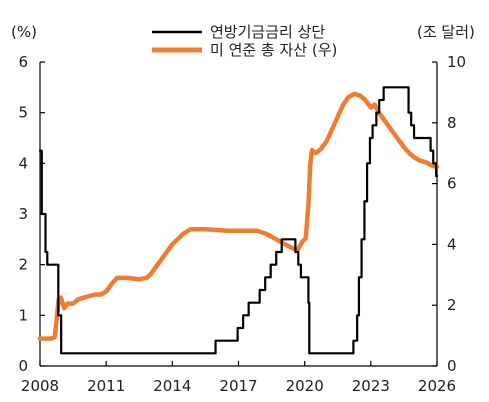 This screenshot has width=489, height=402. I want to click on right-y-tick-label: 0, so click(452, 366).